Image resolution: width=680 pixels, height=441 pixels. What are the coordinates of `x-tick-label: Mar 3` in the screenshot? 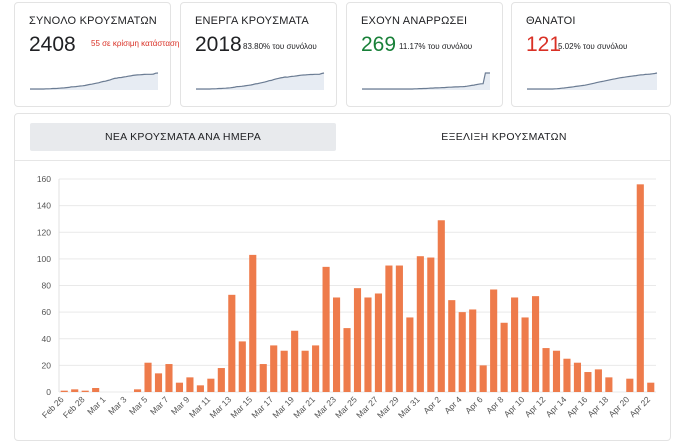 It's located at (117, 405).